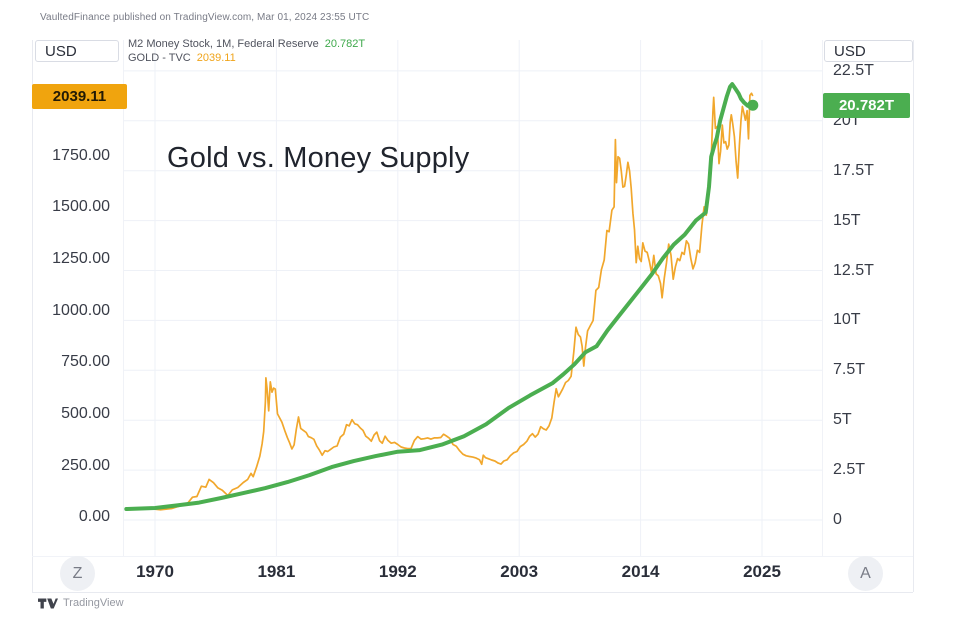 This screenshot has height=628, width=960. I want to click on tradingview-logo-link: TradingView, so click(81, 603).